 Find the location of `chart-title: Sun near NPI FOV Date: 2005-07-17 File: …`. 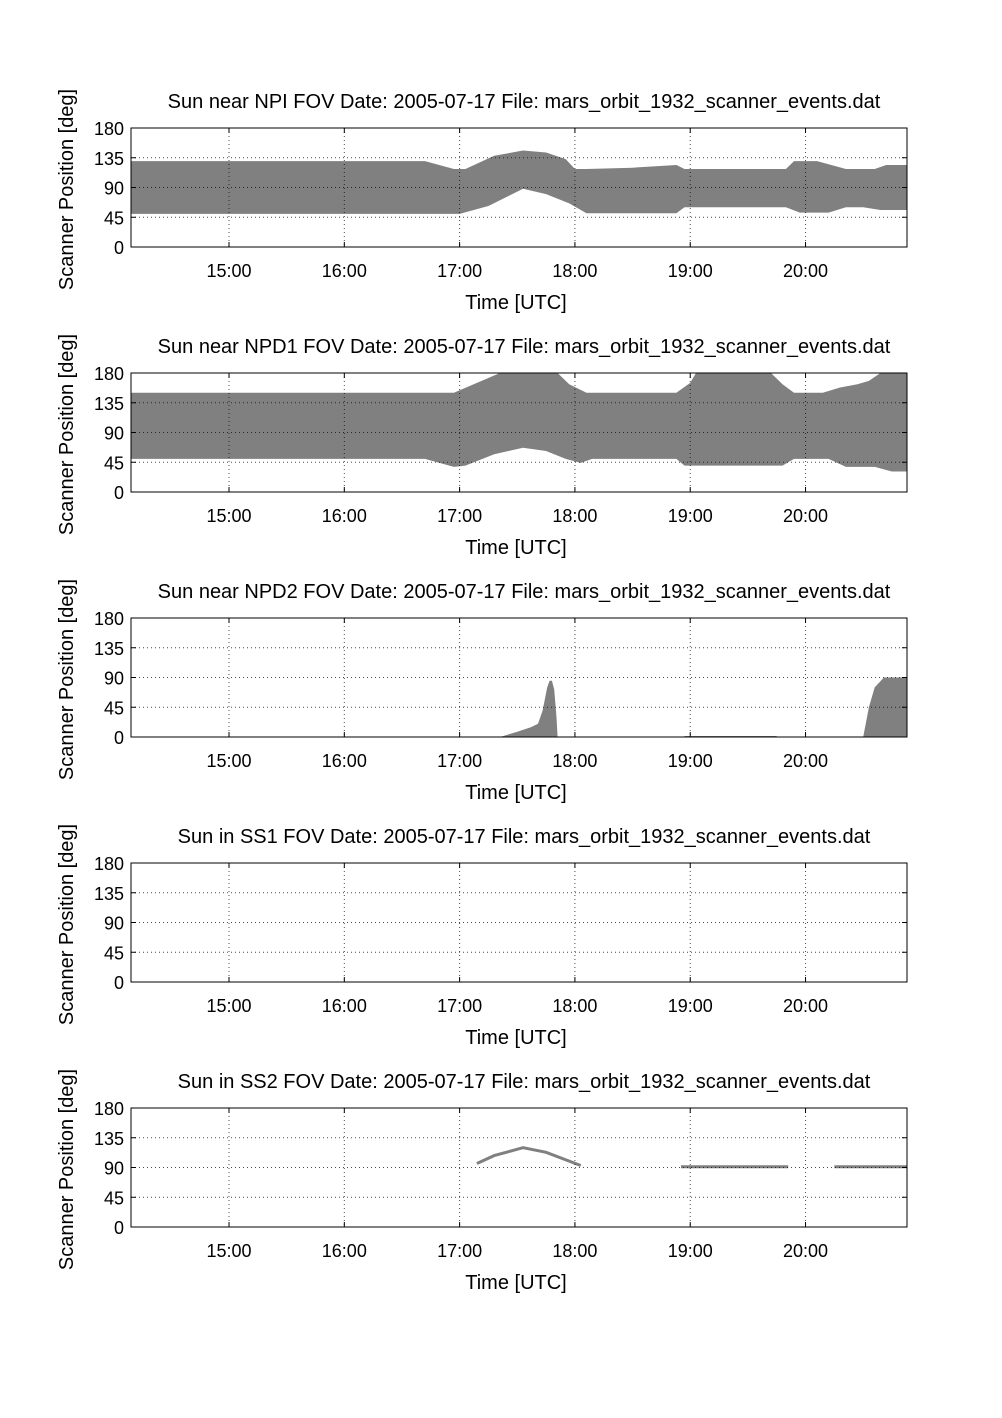

chart-title: Sun near NPI FOV Date: 2005-07-17 File: … is located at coordinates (524, 102).